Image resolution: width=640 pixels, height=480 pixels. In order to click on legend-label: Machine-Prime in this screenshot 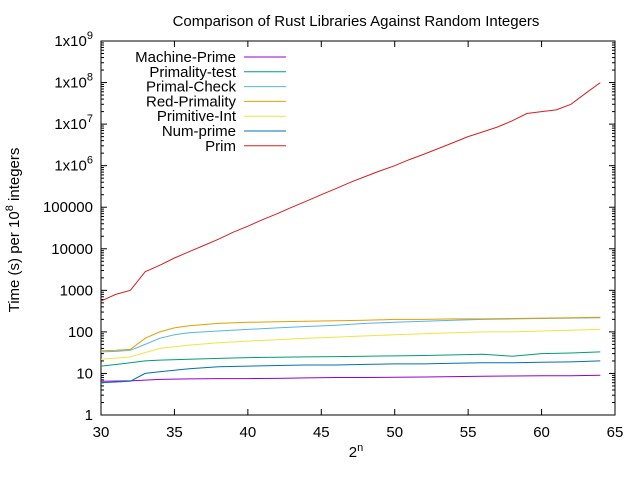, I will do `click(185, 57)`.